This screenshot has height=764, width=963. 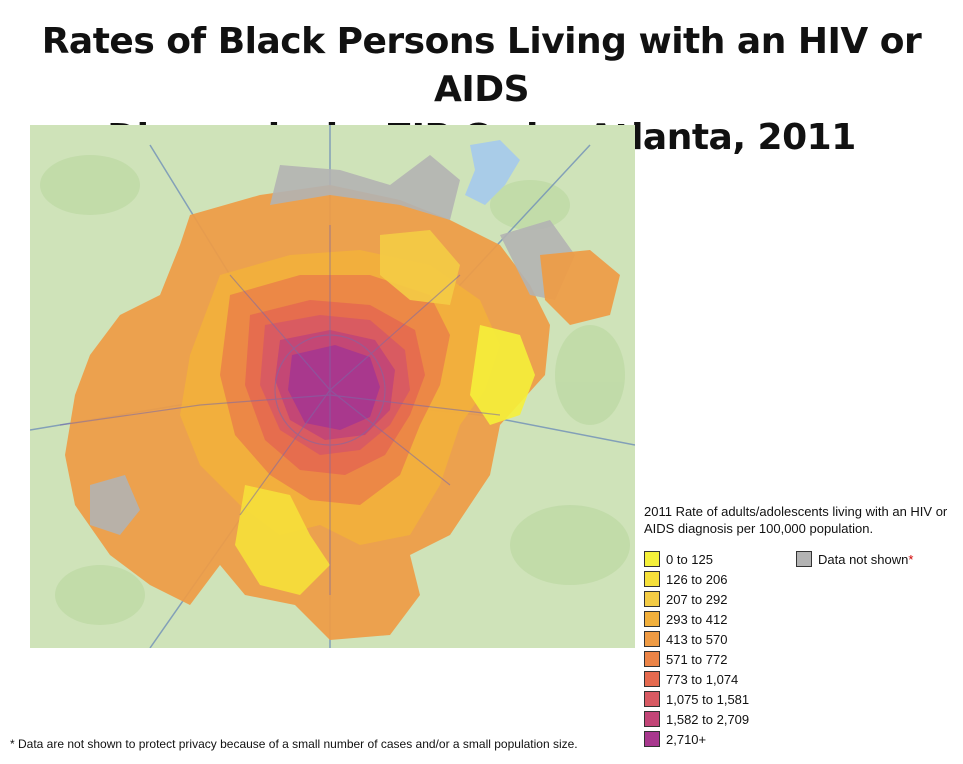 What do you see at coordinates (492, 172) in the screenshot?
I see `lake-lanier` at bounding box center [492, 172].